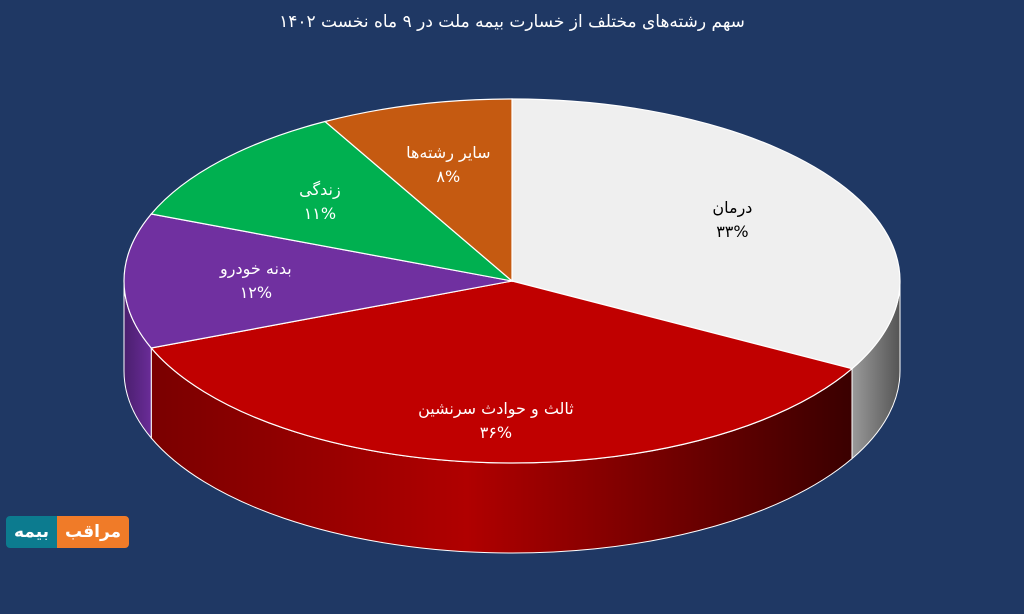 Image resolution: width=1024 pixels, height=614 pixels. Describe the element at coordinates (448, 152) in the screenshot. I see `slice-name-sayer: سایر رشته‌ها` at that location.